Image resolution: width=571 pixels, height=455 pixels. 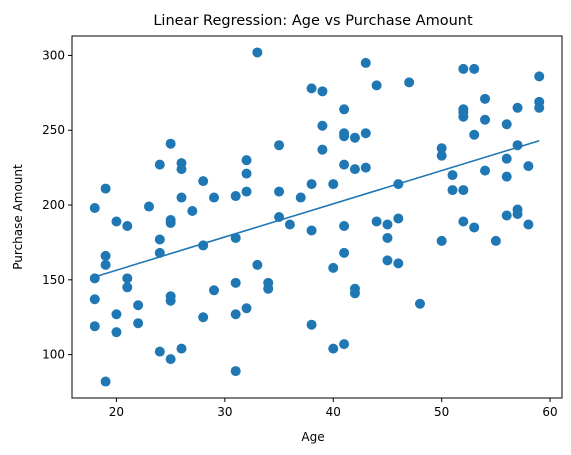 I want to click on y-axis: 100 150 200 250 300, so click(x=57, y=205).